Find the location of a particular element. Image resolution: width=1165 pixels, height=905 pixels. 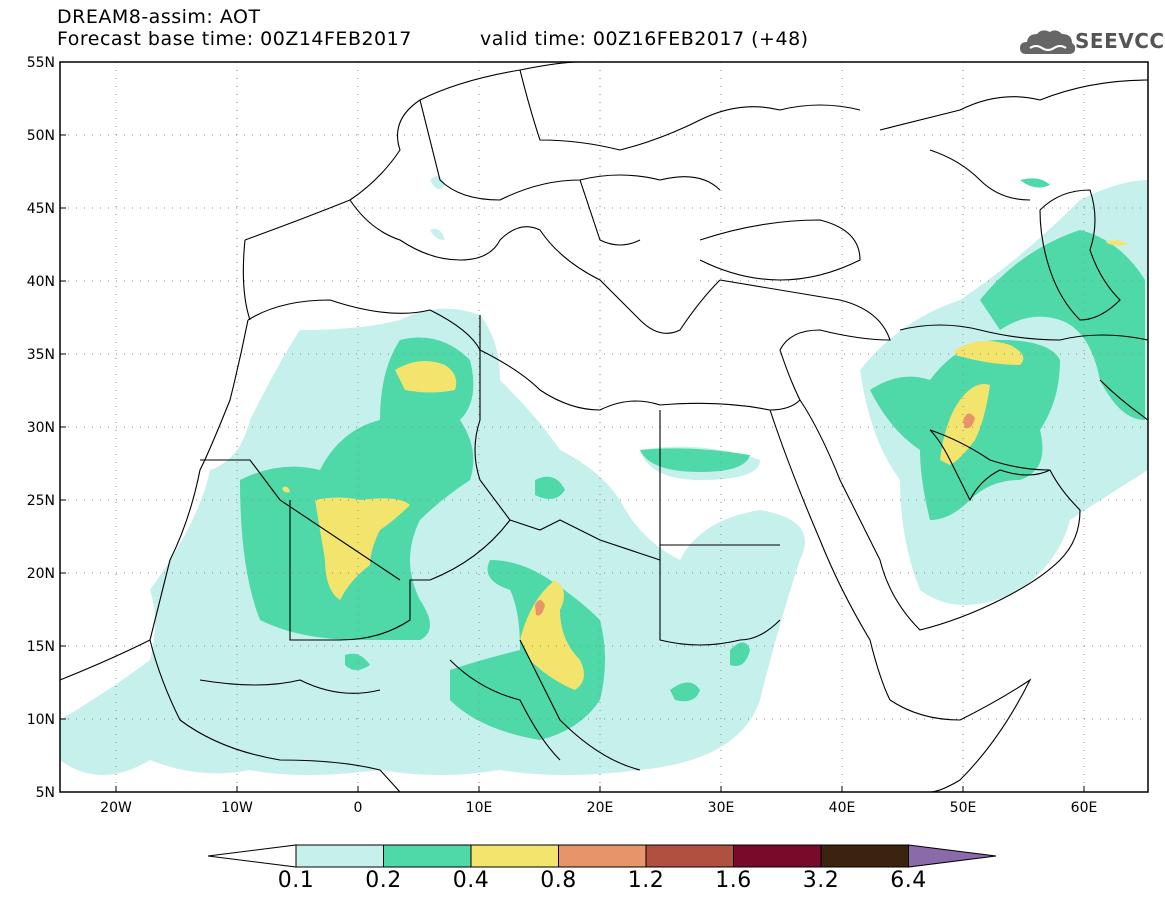

colorbar-high-arrow is located at coordinates (952, 856).